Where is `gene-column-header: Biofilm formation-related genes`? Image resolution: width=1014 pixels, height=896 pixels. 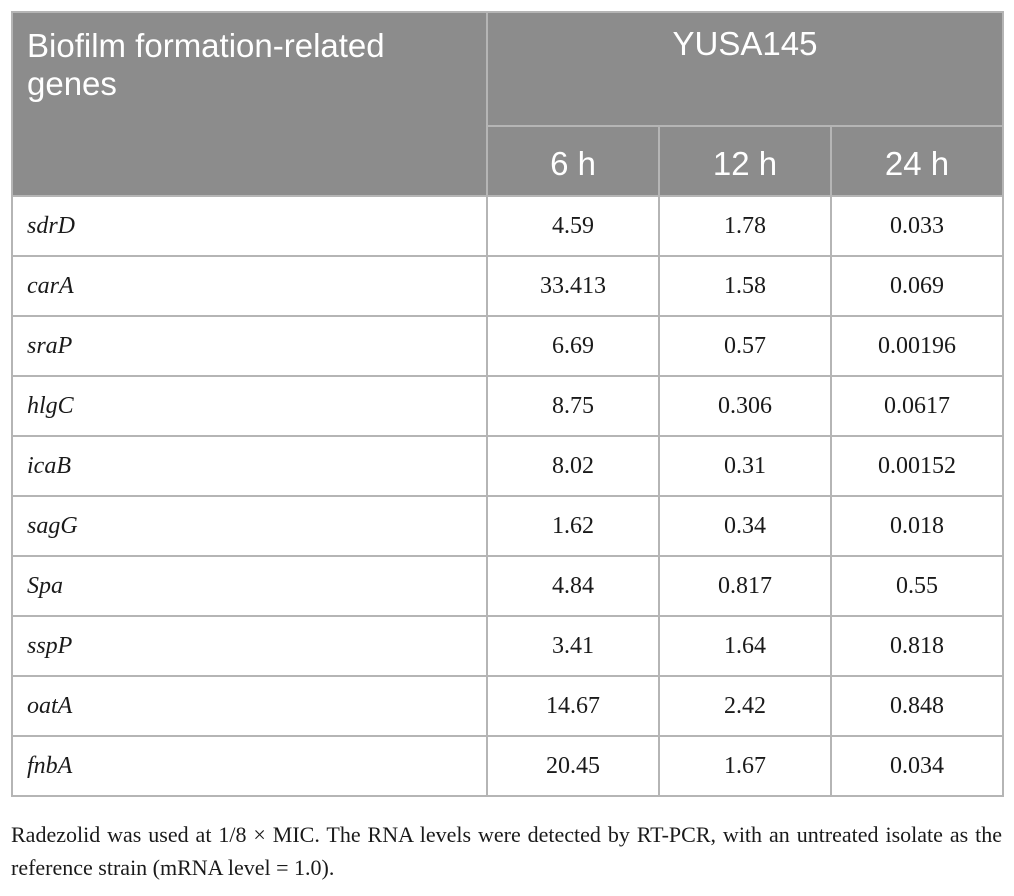
gene-column-header: Biofilm formation-related genes is located at coordinates (249, 104).